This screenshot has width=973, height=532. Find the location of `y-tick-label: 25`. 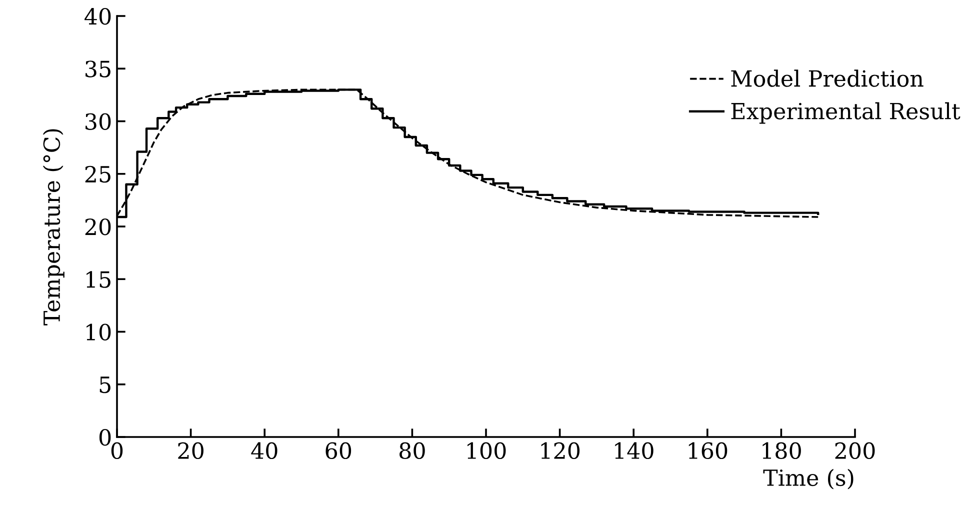

y-tick-label: 25 is located at coordinates (97, 174).